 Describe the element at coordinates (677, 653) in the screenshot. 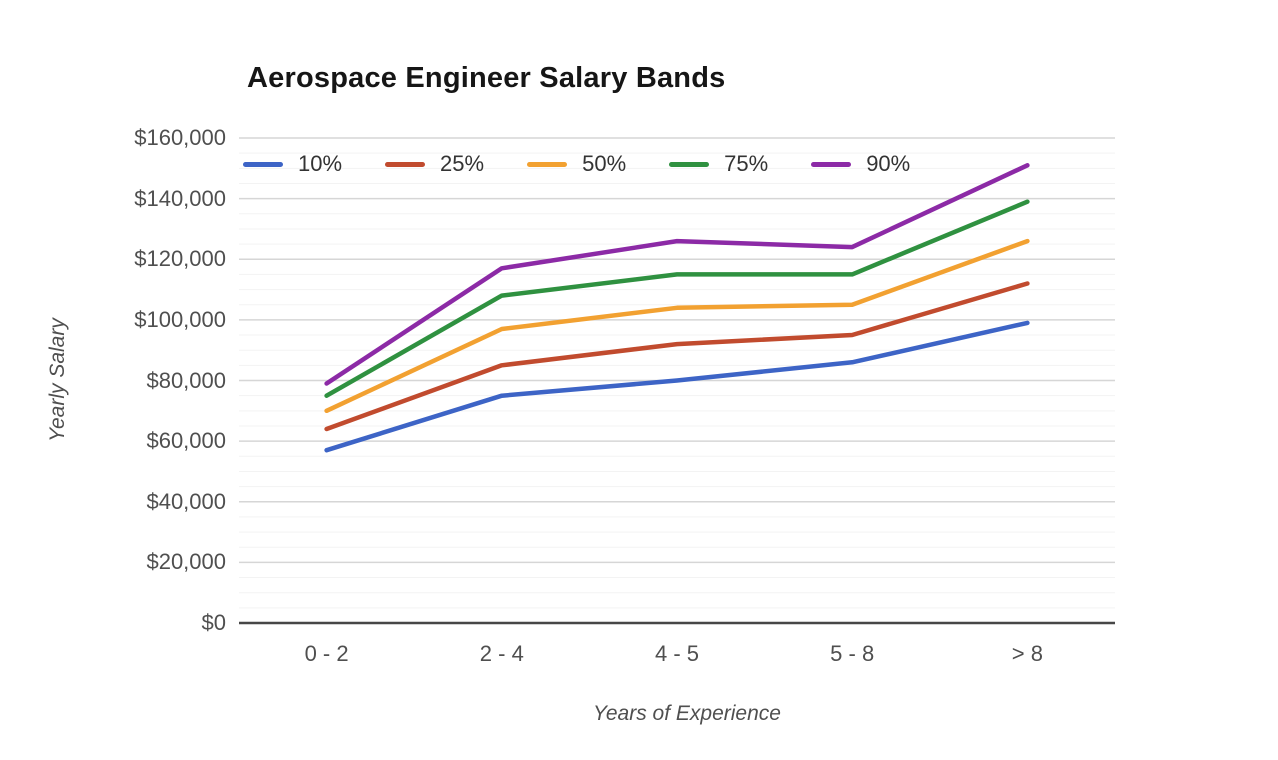

I see `x-tick-label: 4 - 5` at that location.